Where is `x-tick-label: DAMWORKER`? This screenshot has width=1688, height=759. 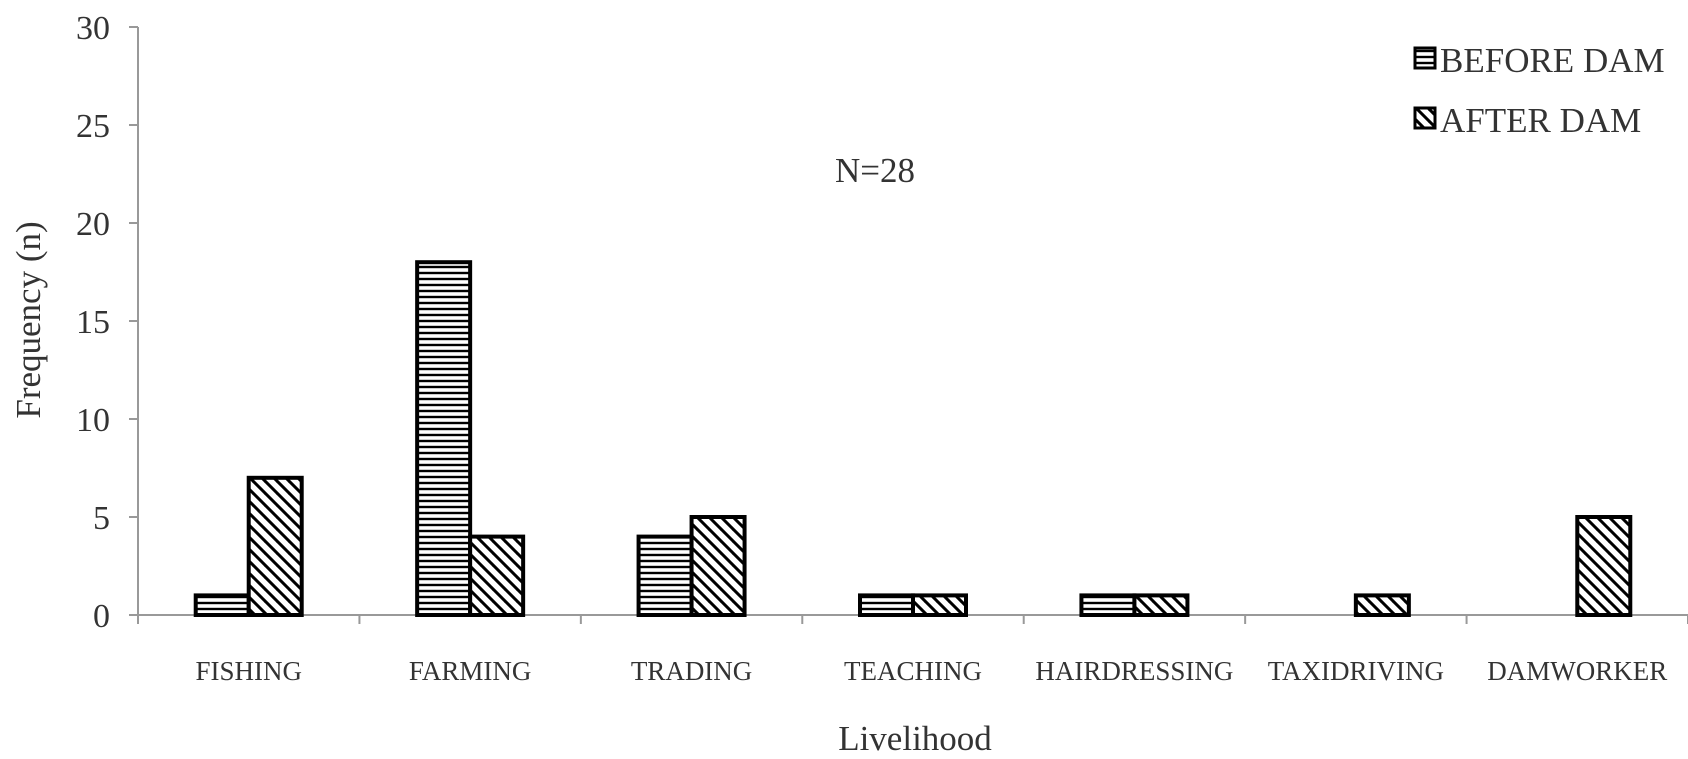
x-tick-label: DAMWORKER is located at coordinates (1577, 671).